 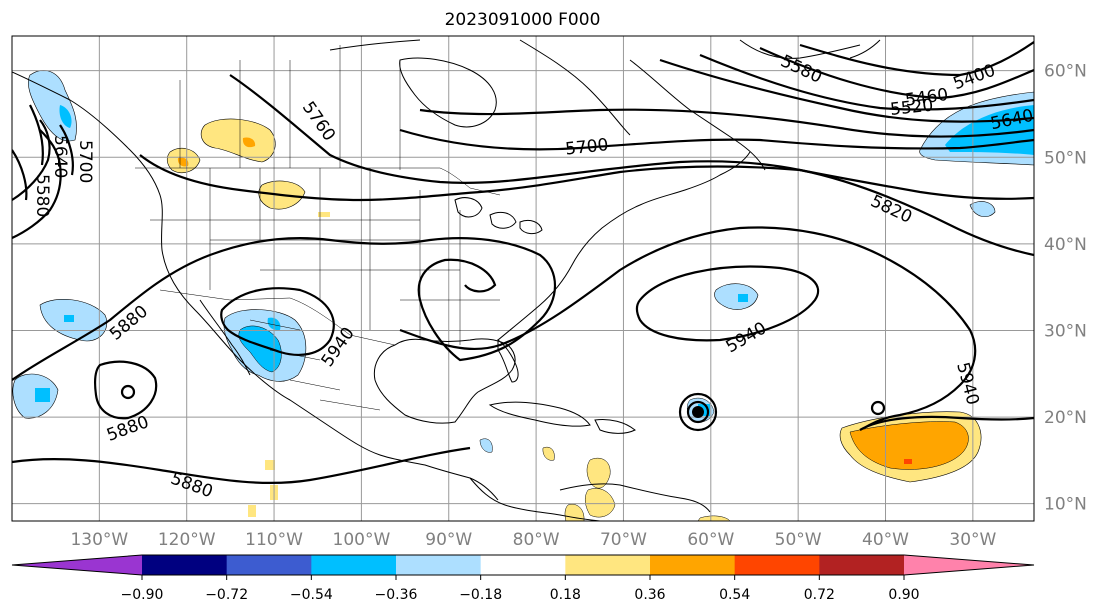 I want to click on longitude-label: 30°W, so click(x=972, y=540).